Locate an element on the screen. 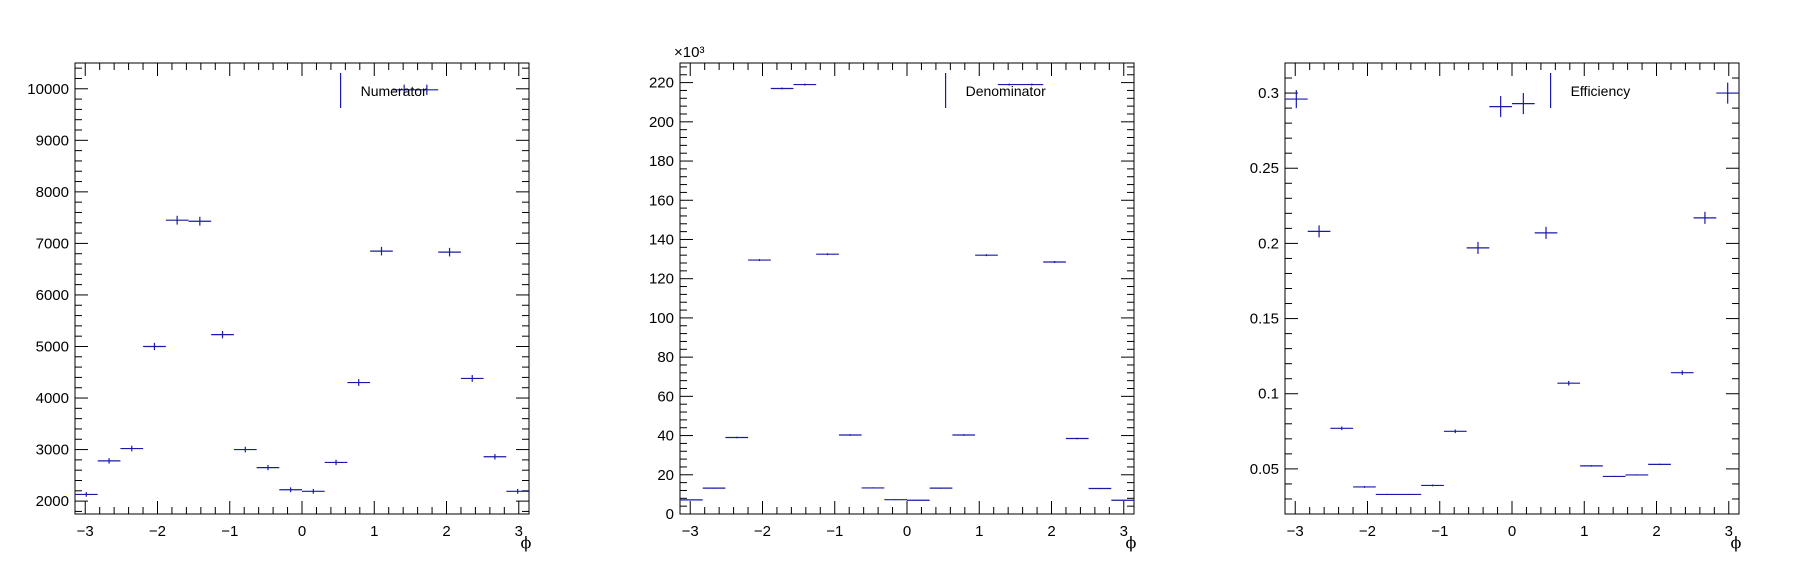 The height and width of the screenshot is (572, 1796). y-tick-label: 5000 is located at coordinates (52, 346).